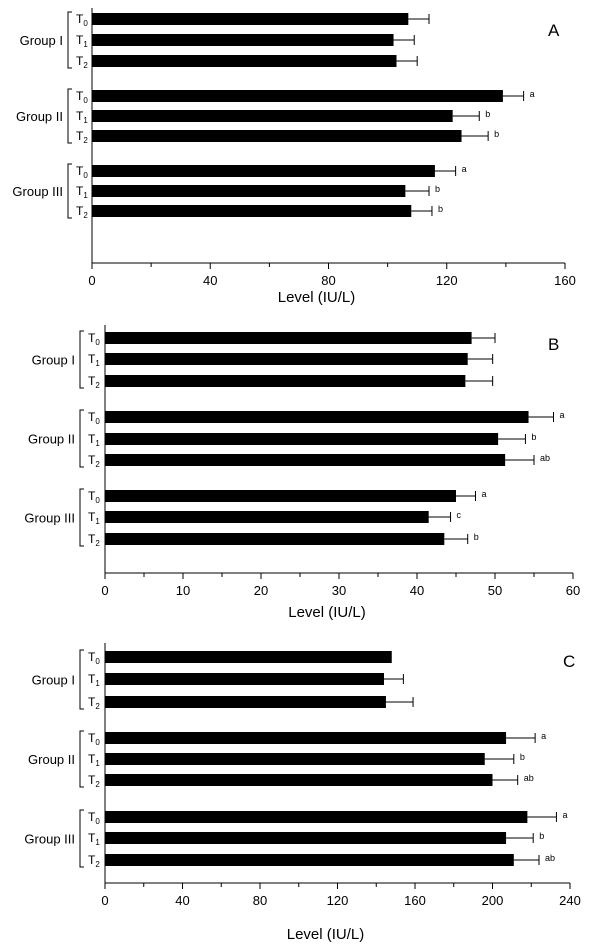 This screenshot has height=952, width=614. What do you see at coordinates (569, 661) in the screenshot?
I see `panel-letter: C` at bounding box center [569, 661].